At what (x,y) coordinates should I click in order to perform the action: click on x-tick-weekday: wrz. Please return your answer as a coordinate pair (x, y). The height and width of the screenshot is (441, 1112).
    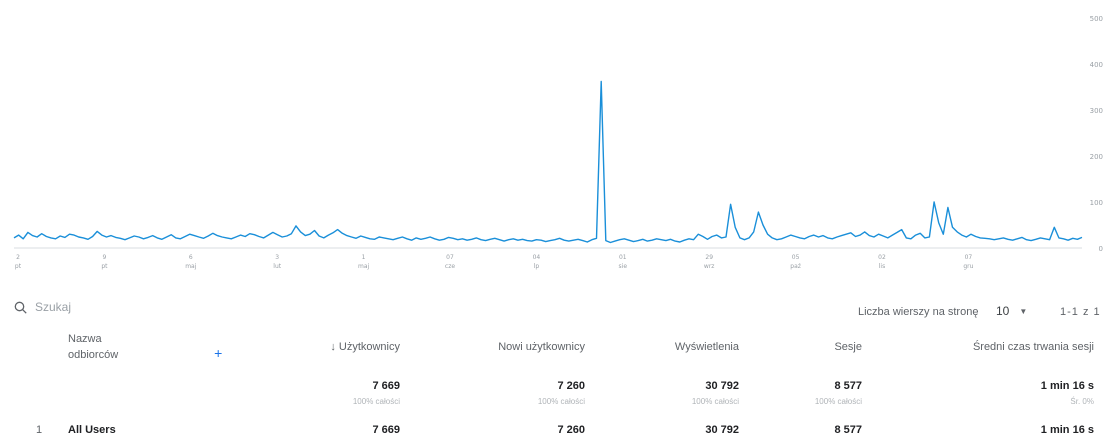
    Looking at the image, I should click on (709, 266).